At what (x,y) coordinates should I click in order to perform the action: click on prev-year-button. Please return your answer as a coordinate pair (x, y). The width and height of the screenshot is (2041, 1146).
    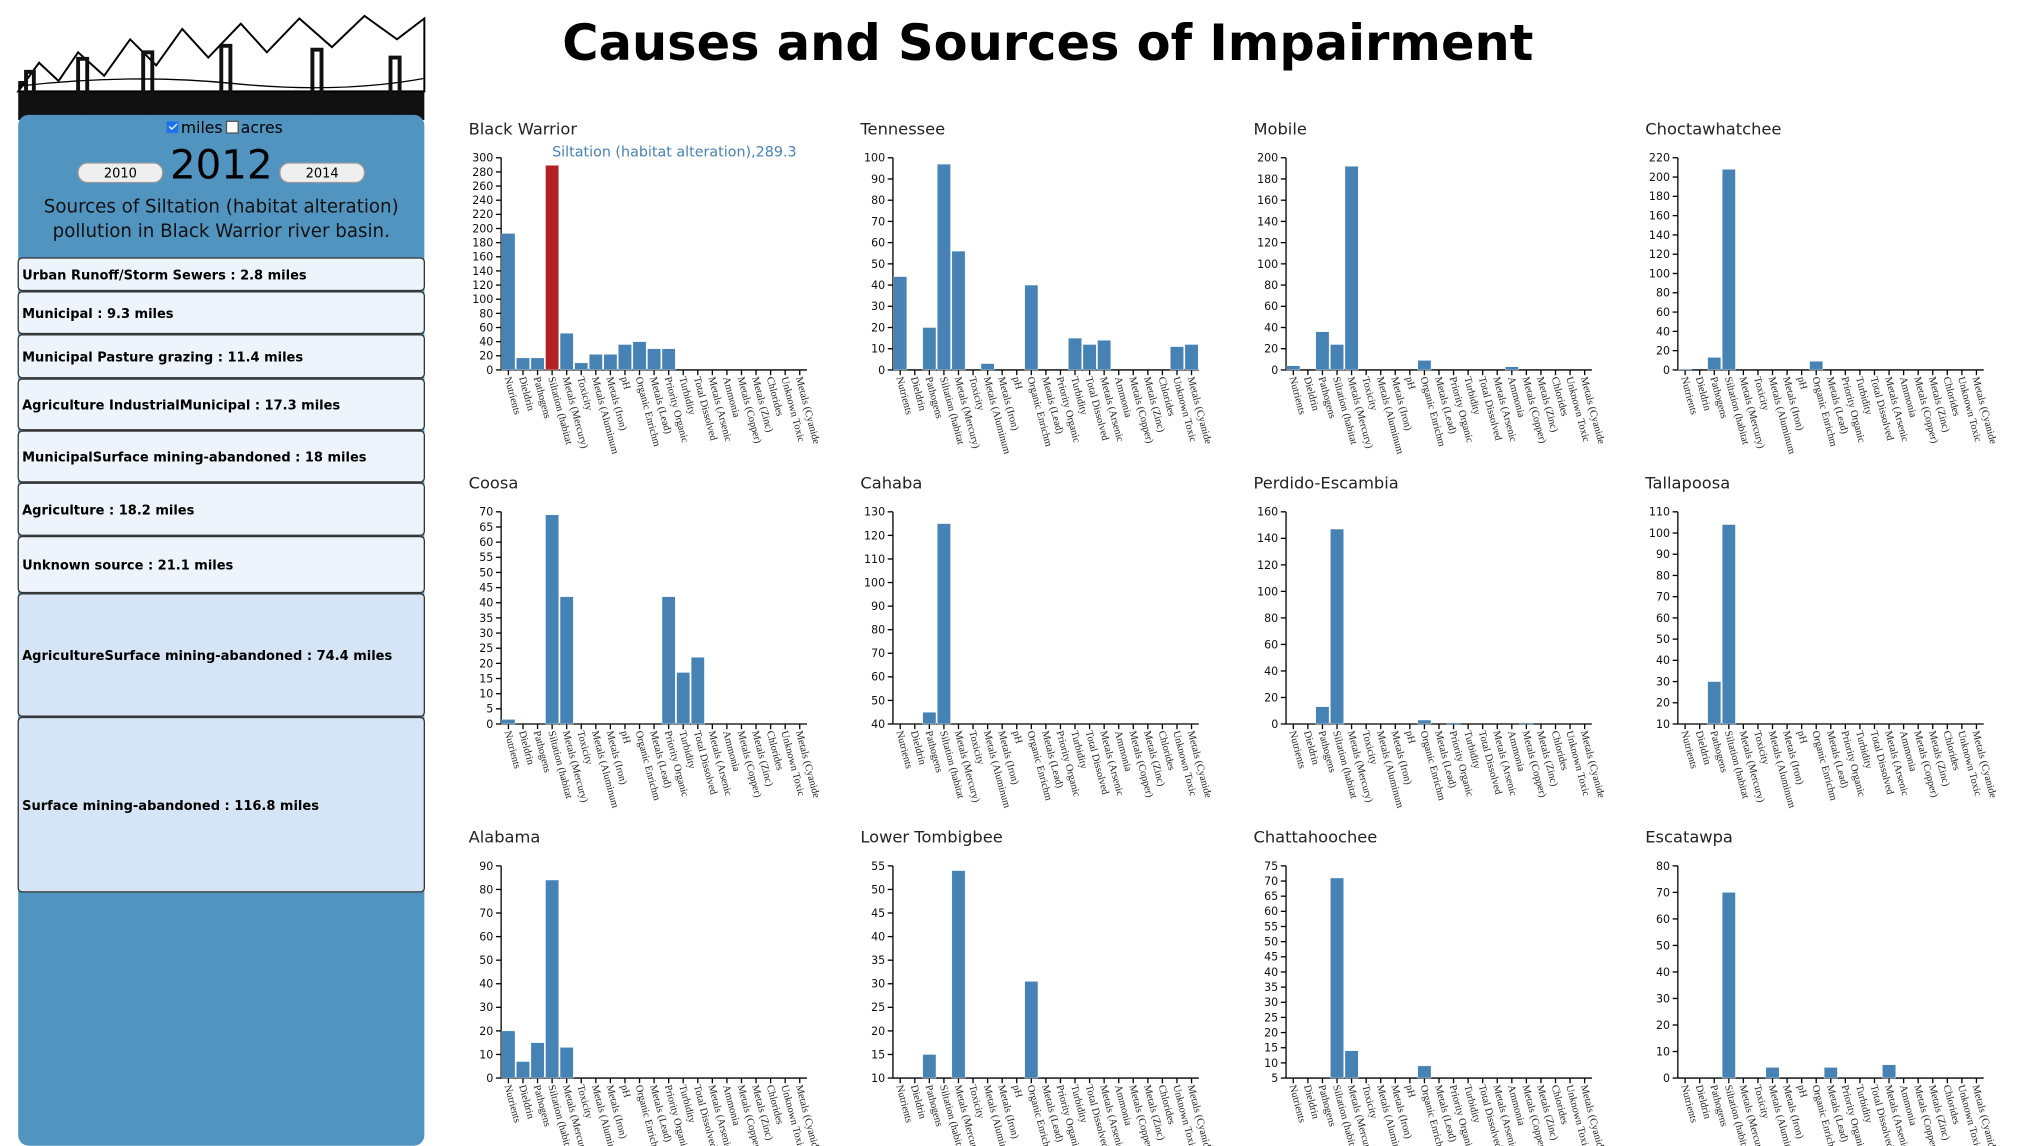
    Looking at the image, I should click on (120, 173).